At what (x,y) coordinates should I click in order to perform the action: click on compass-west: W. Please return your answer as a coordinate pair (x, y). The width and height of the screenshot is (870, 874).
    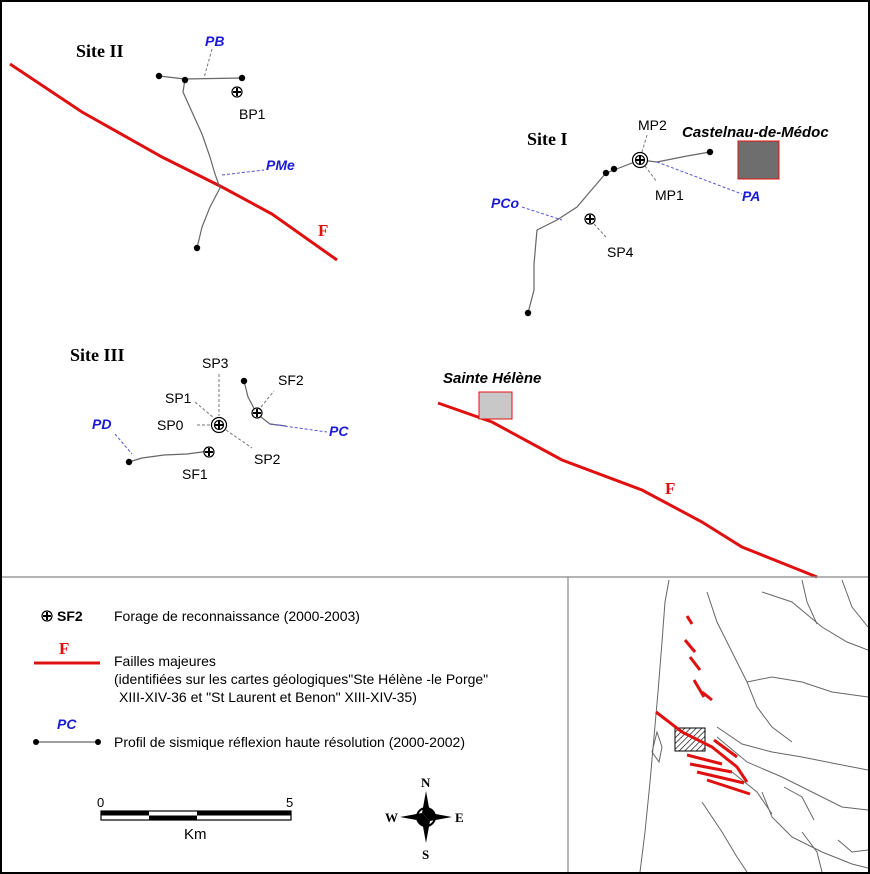
    Looking at the image, I should click on (391, 817).